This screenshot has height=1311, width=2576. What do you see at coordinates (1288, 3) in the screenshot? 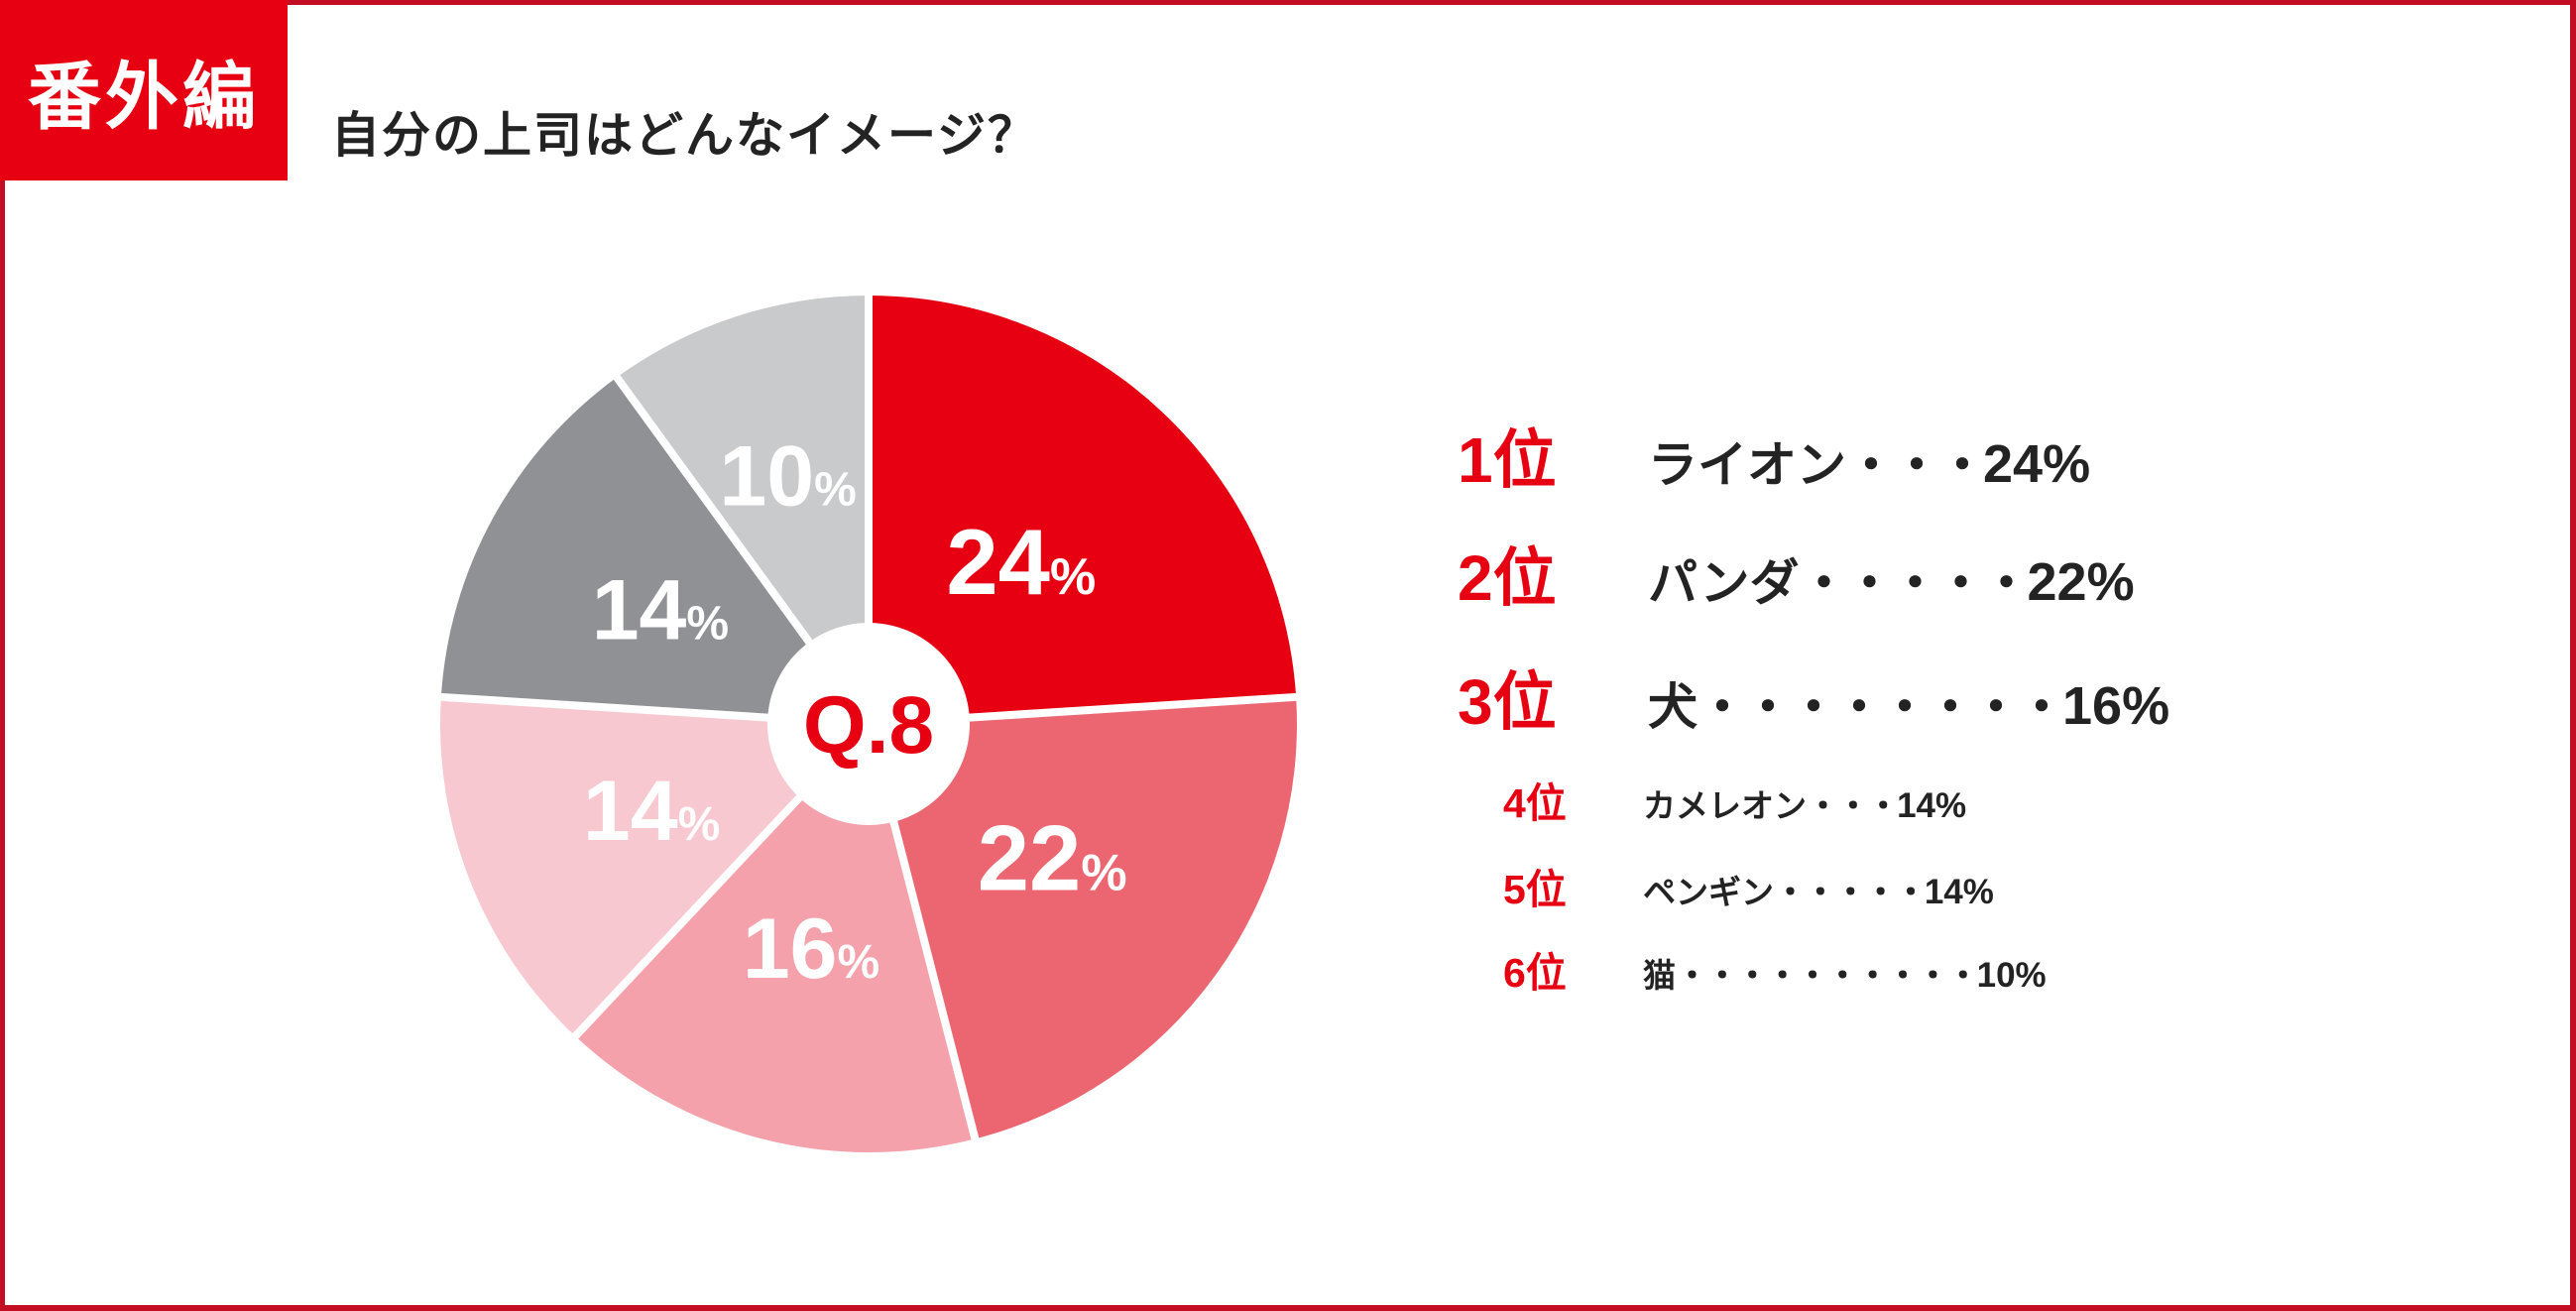
I see `frame-border-top` at bounding box center [1288, 3].